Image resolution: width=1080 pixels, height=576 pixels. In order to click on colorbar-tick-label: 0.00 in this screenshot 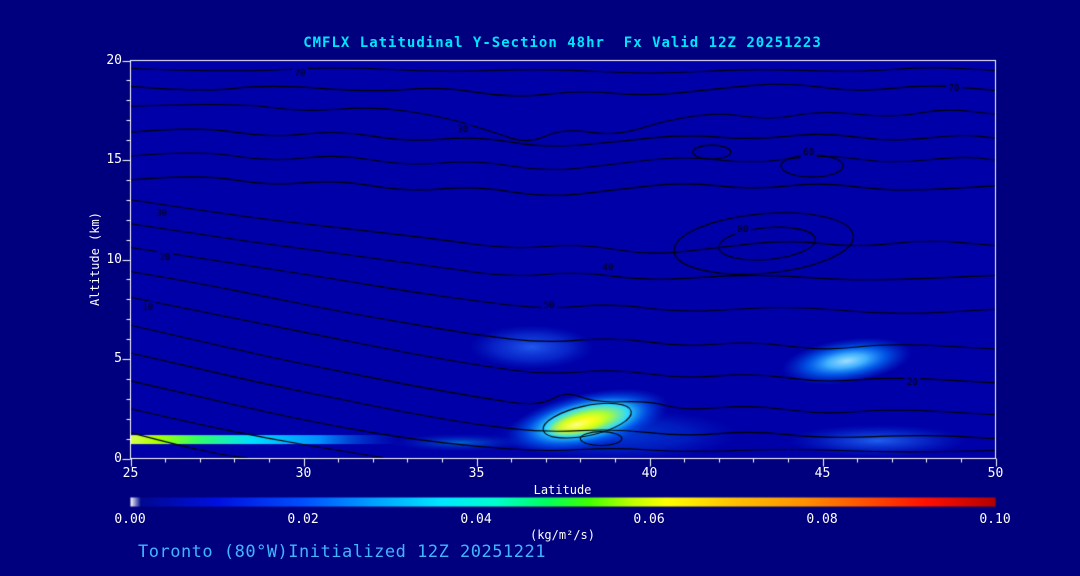, I will do `click(130, 519)`.